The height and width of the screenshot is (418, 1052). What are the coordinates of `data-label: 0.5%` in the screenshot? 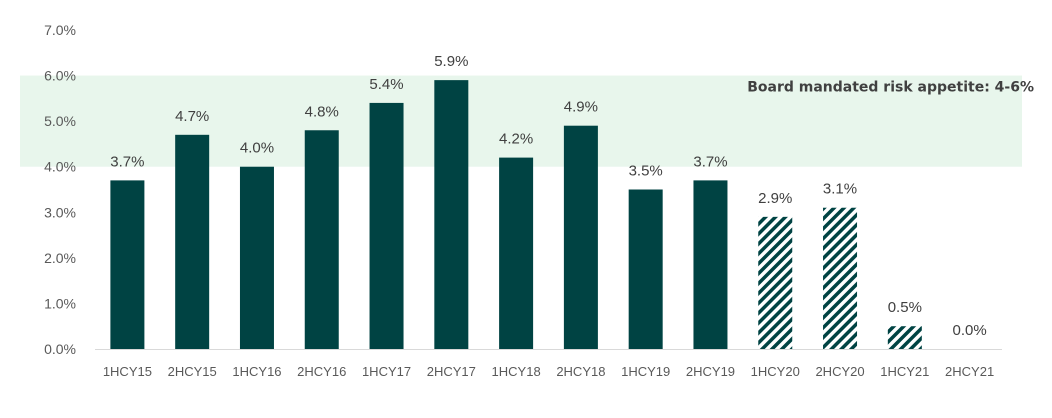 It's located at (905, 307).